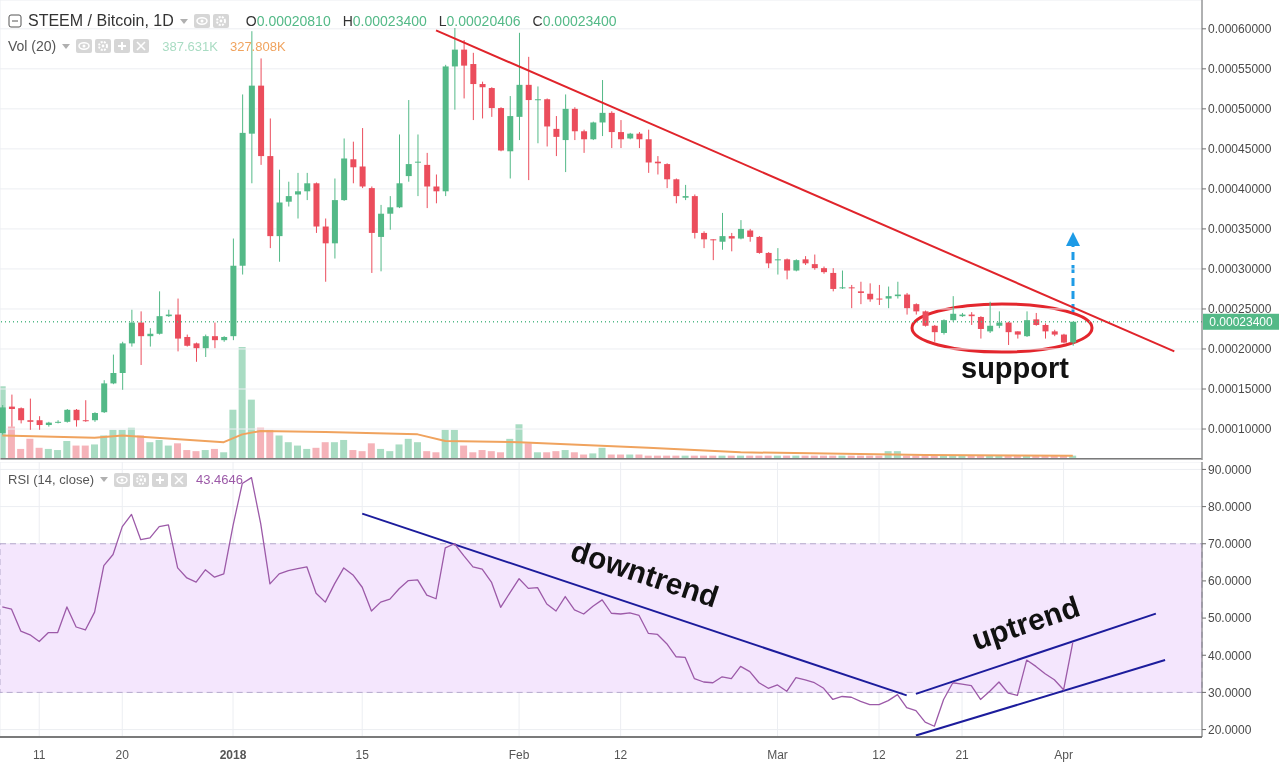 Image resolution: width=1280 pixels, height=767 pixels. What do you see at coordinates (1230, 506) in the screenshot?
I see `y-tick-label: 80.0000` at bounding box center [1230, 506].